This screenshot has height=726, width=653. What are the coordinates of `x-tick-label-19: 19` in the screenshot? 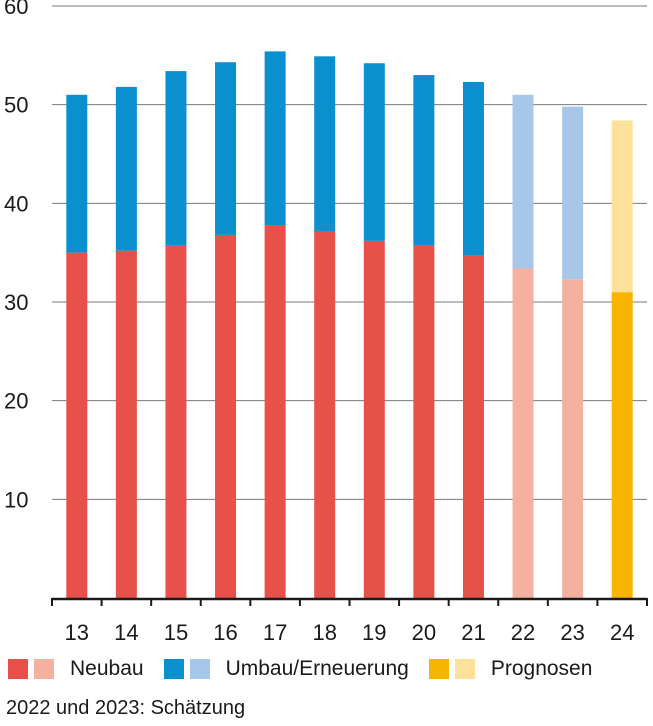 It's located at (374, 632).